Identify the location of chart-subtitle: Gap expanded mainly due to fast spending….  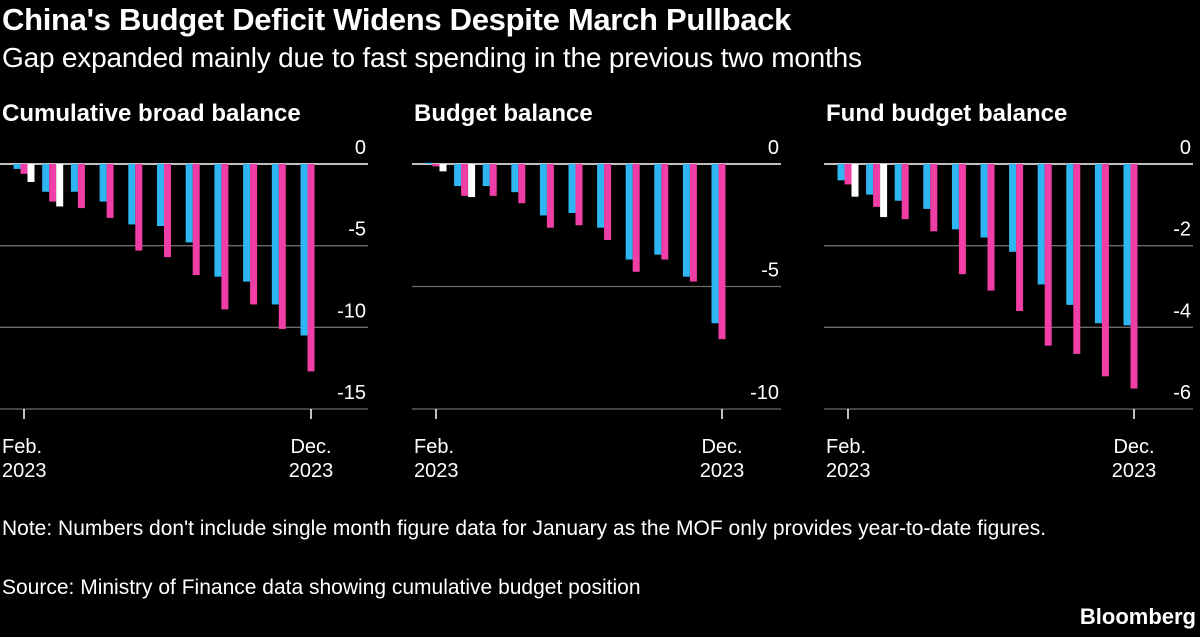
(432, 57).